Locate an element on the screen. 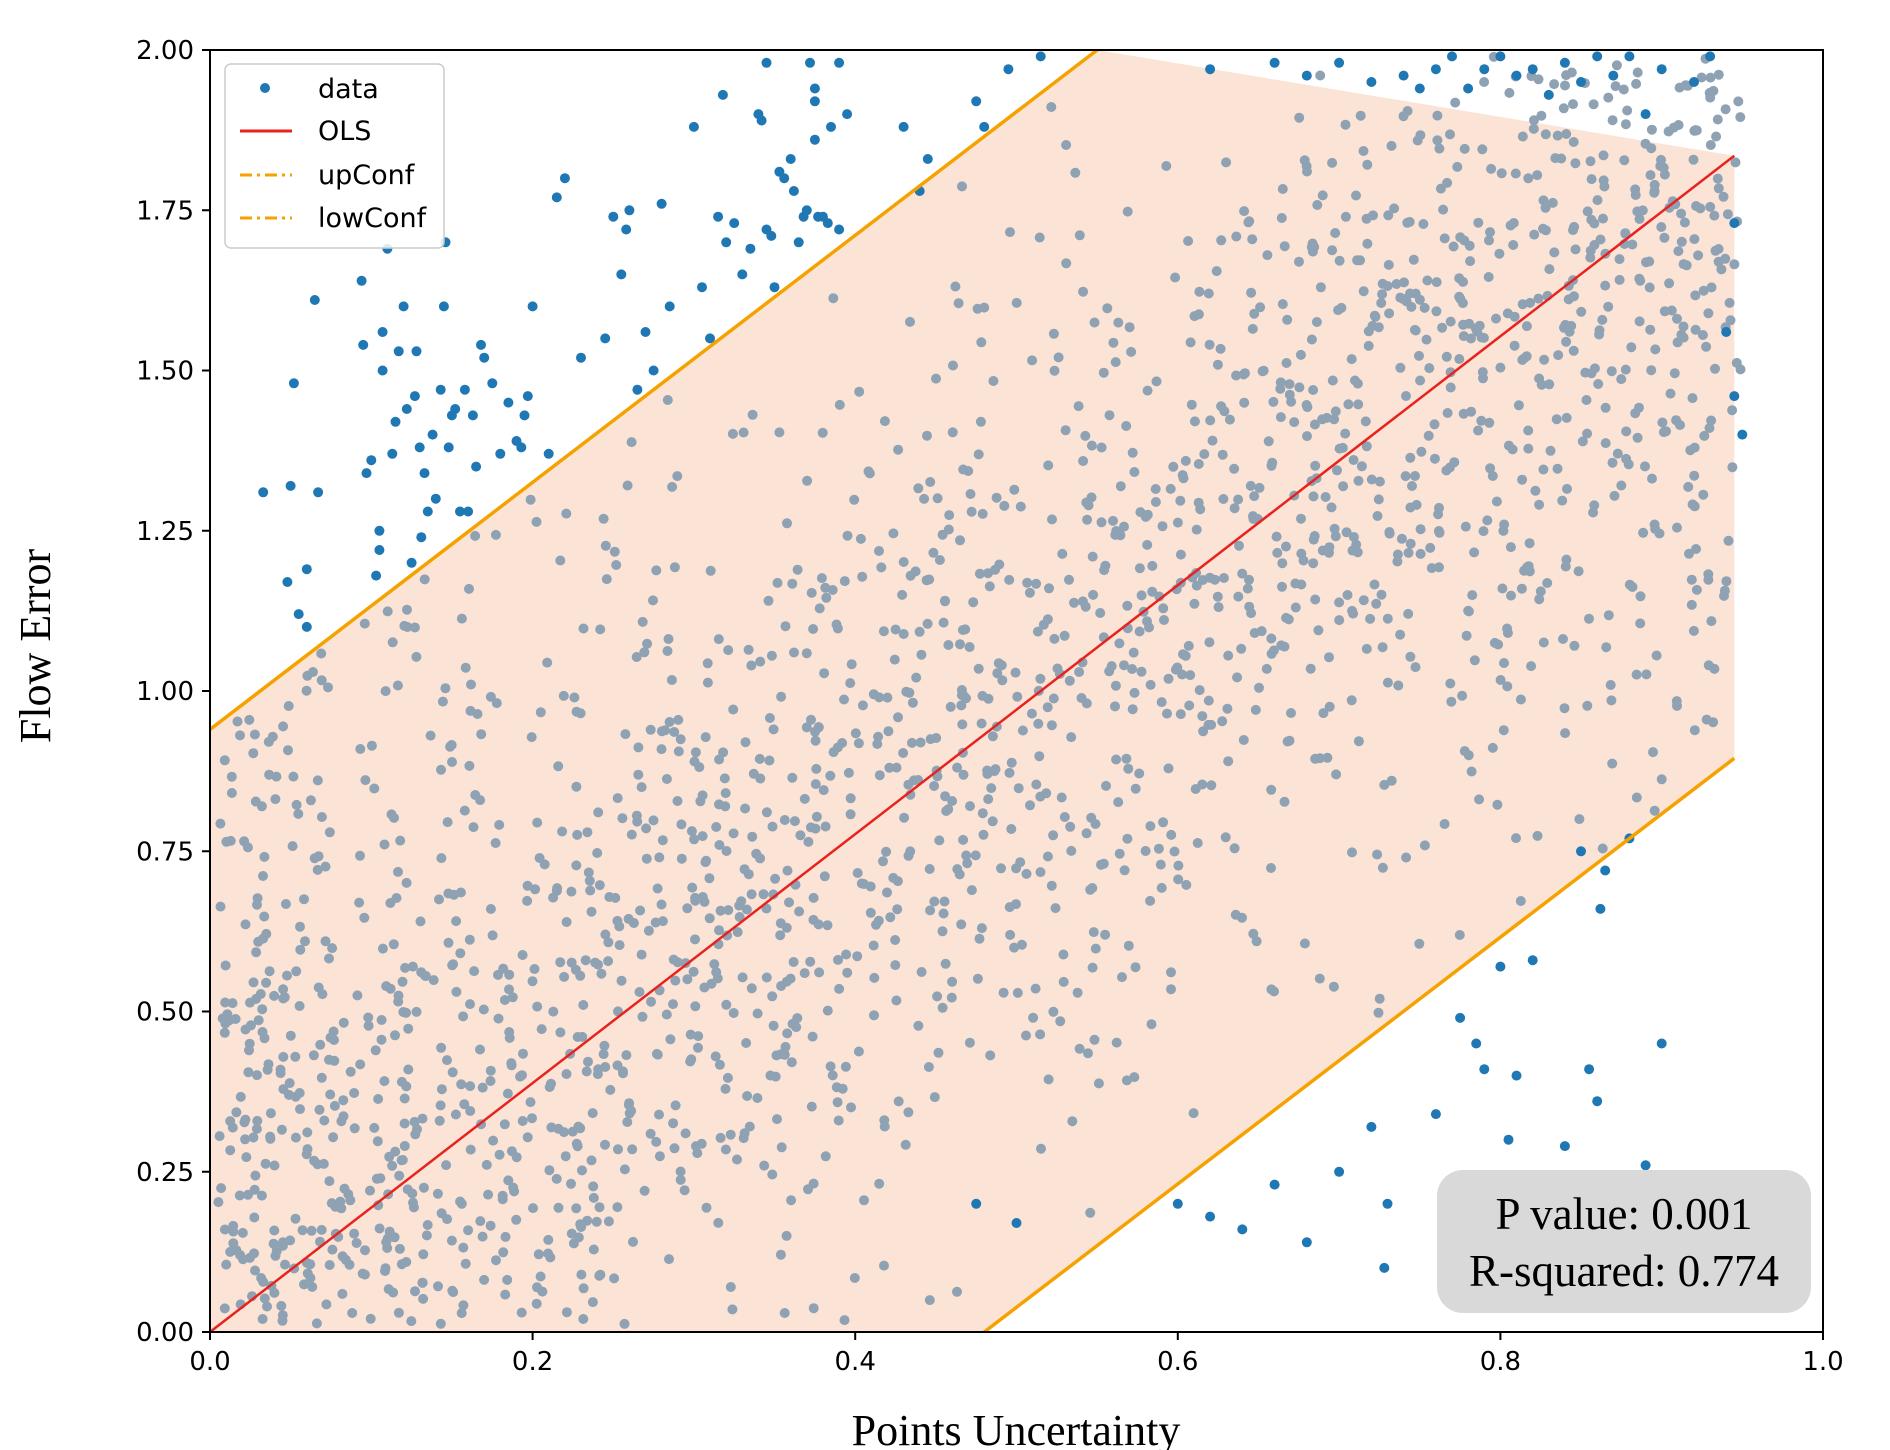 Image resolution: width=1890 pixels, height=1450 pixels. y-tick-label: 0.00 is located at coordinates (165, 1333).